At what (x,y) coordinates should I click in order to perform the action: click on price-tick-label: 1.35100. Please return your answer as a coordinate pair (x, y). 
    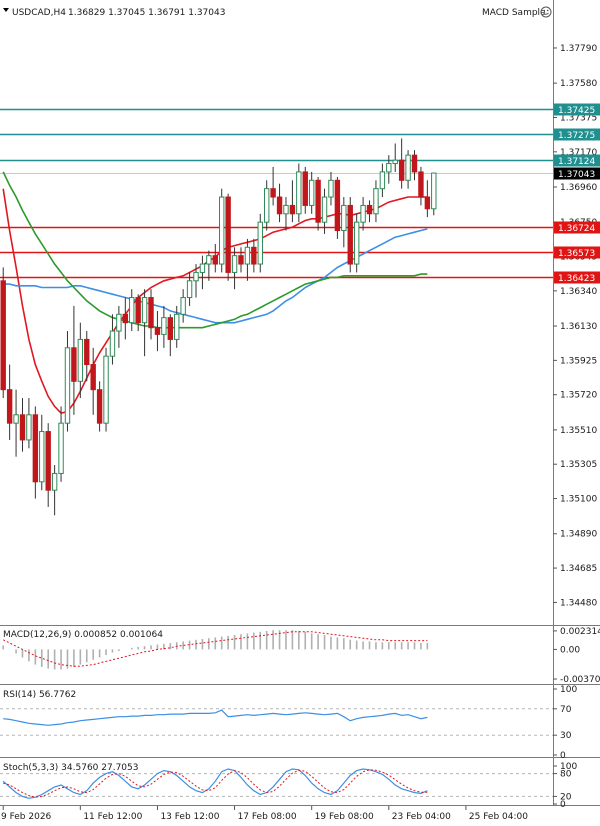
    Looking at the image, I should click on (578, 500).